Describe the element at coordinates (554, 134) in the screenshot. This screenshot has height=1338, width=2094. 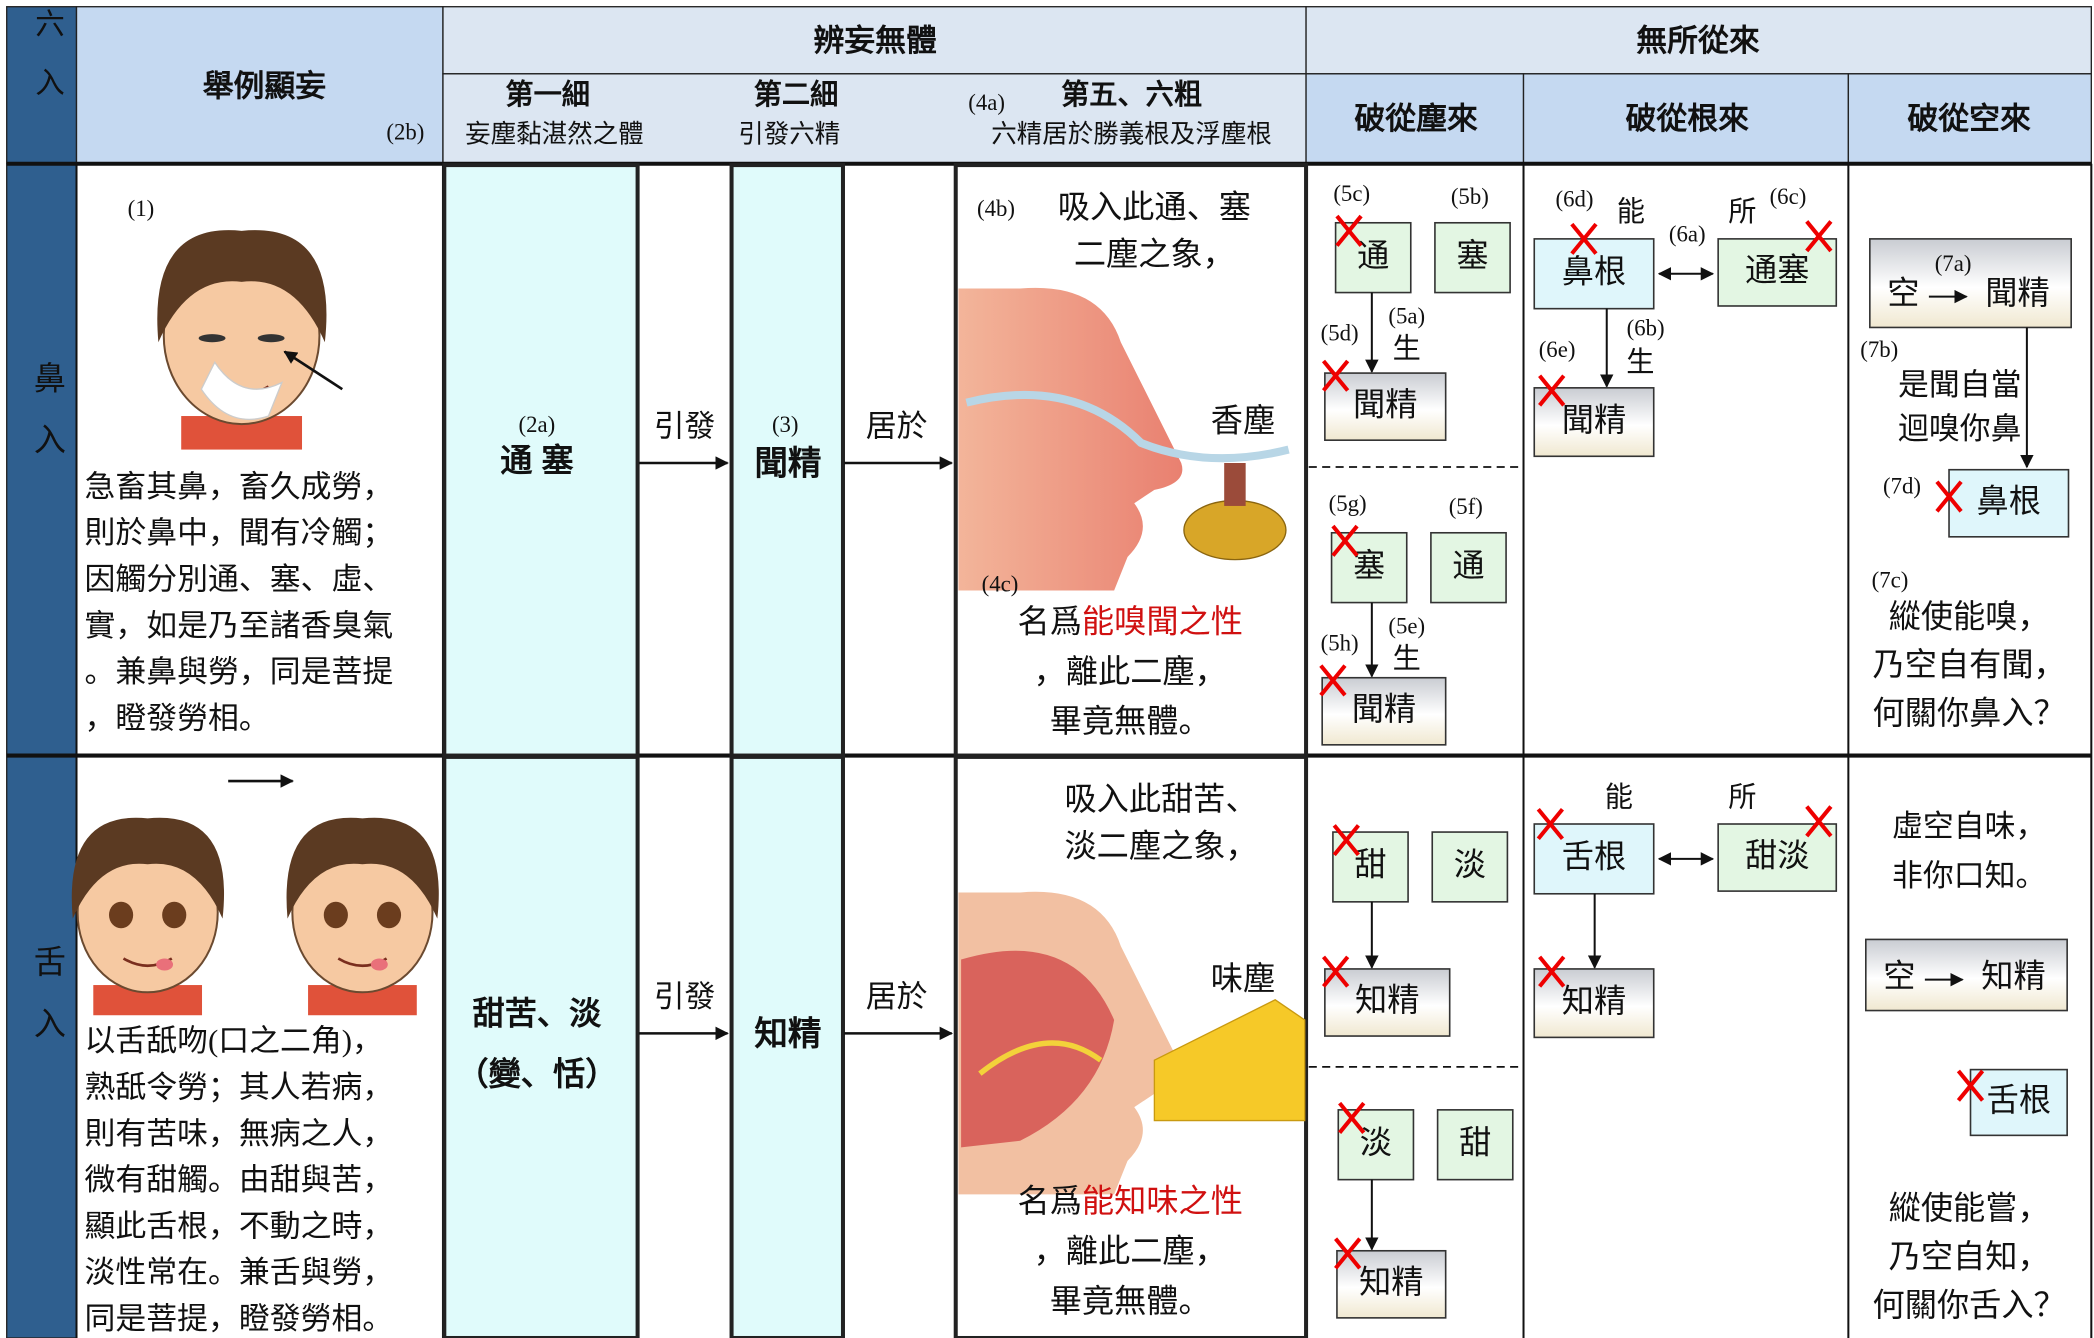
I see `header-text: 妄塵黏湛然之體` at that location.